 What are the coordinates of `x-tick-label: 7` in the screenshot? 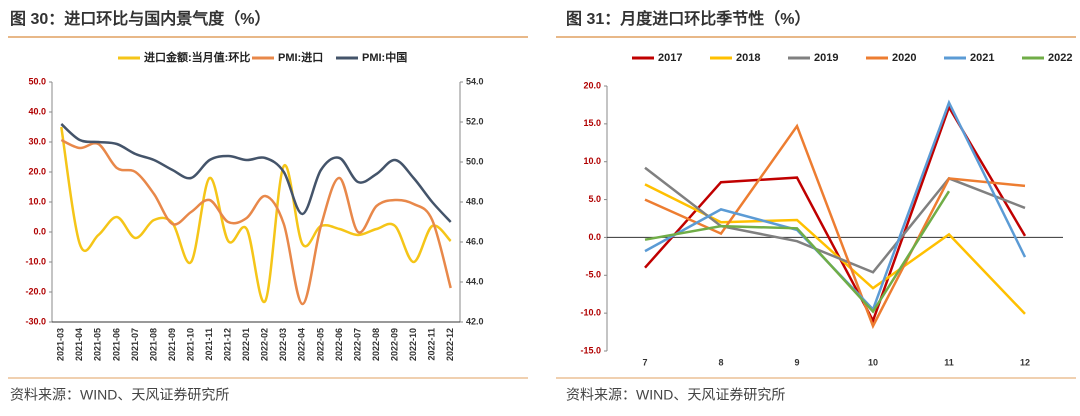 It's located at (644, 362).